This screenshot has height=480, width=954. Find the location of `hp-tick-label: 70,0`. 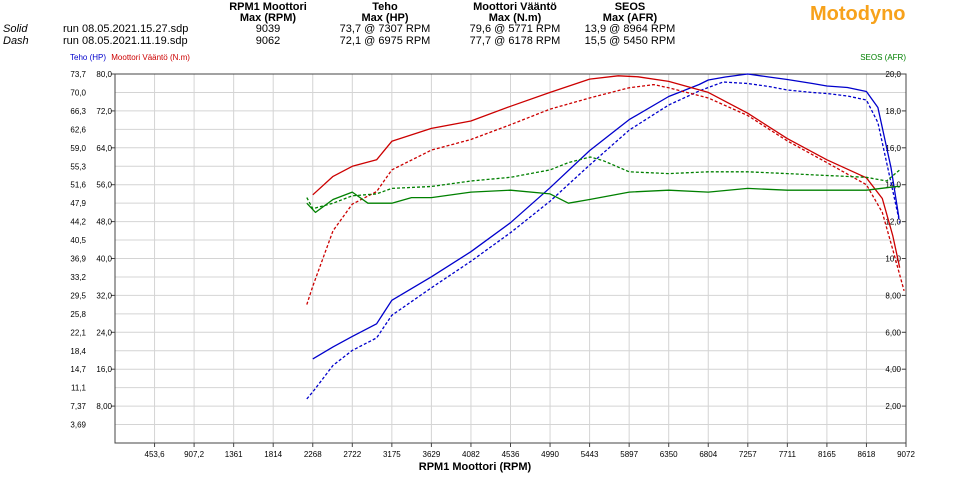

hp-tick-label: 70,0 is located at coordinates (78, 92).